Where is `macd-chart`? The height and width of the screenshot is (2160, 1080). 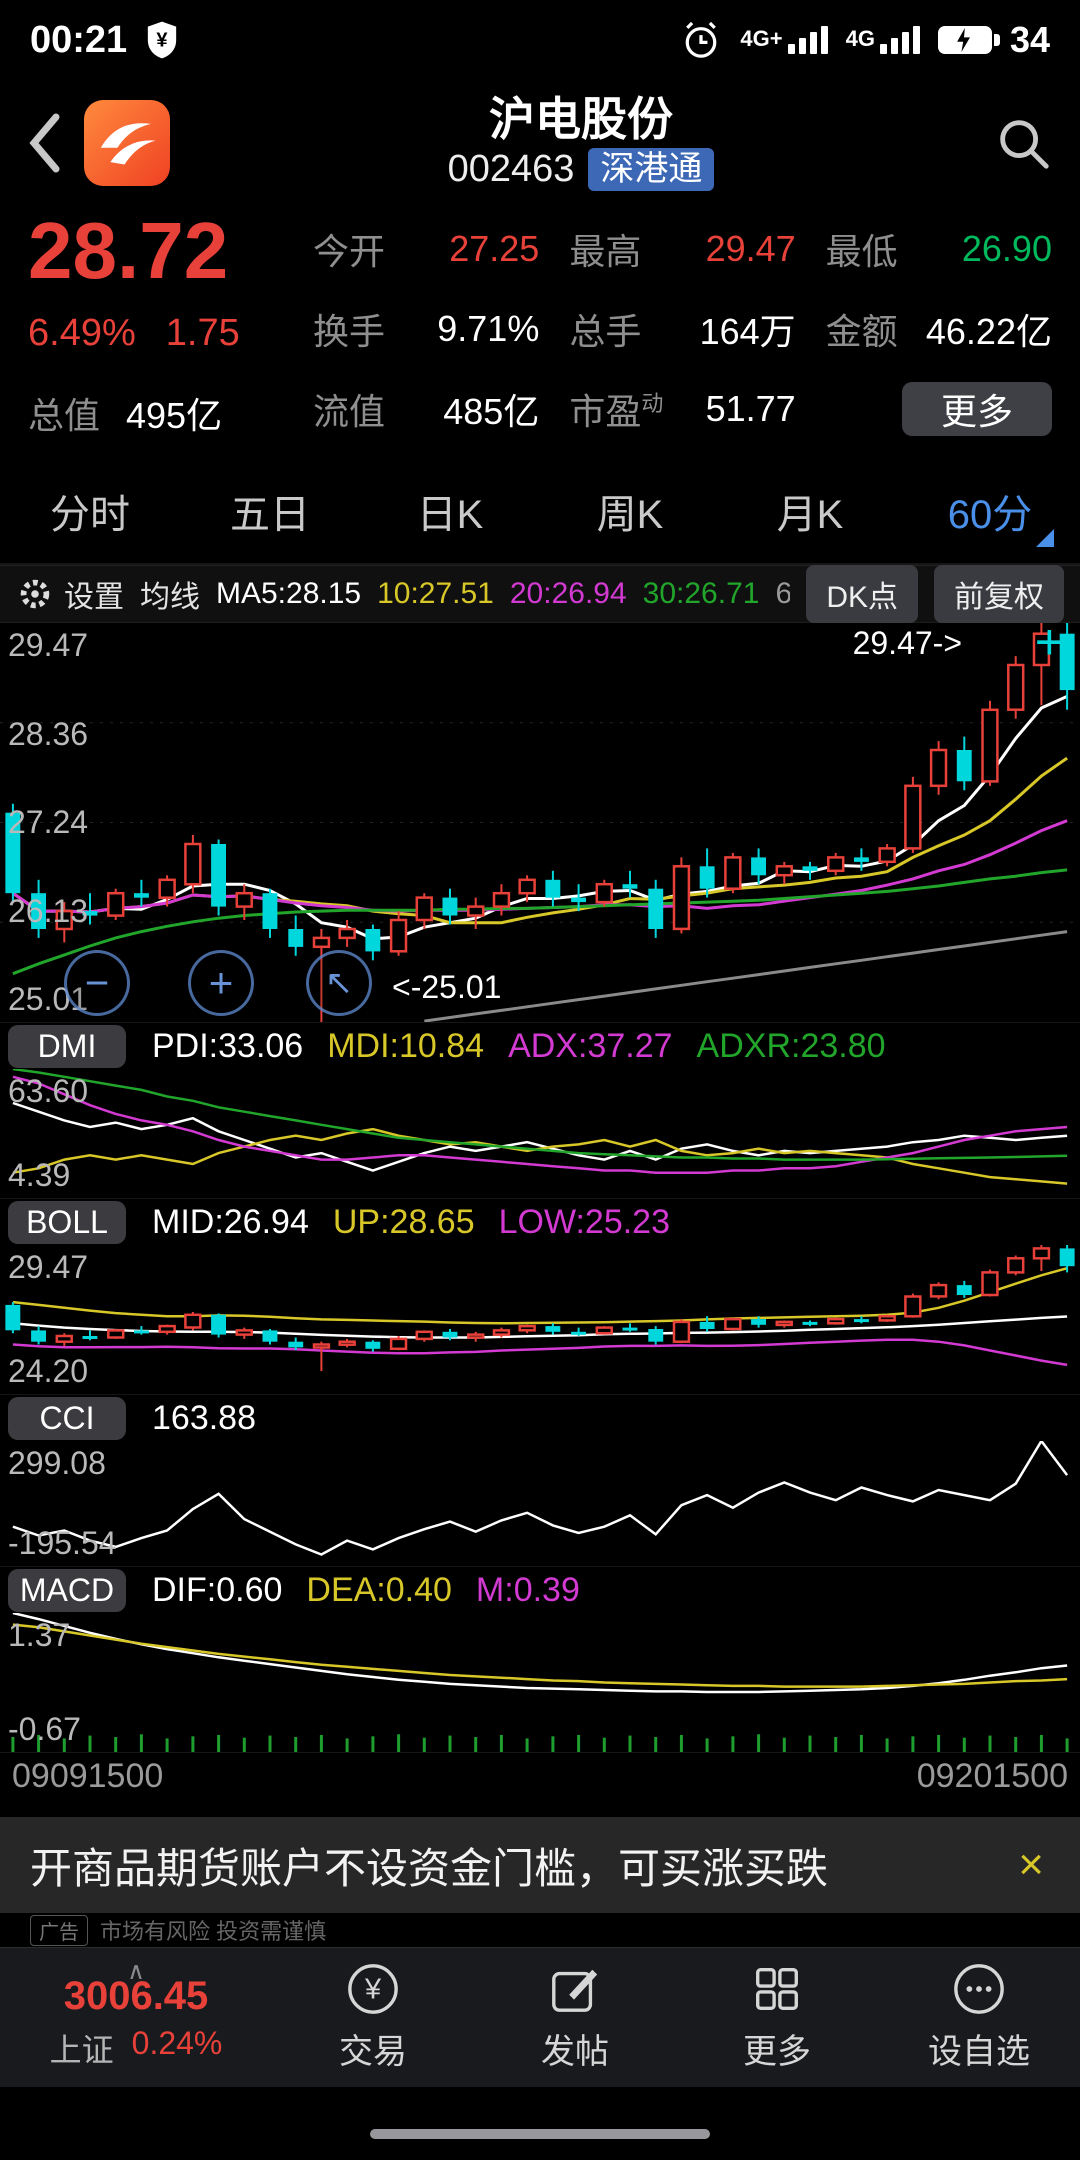 macd-chart is located at coordinates (540, 1681).